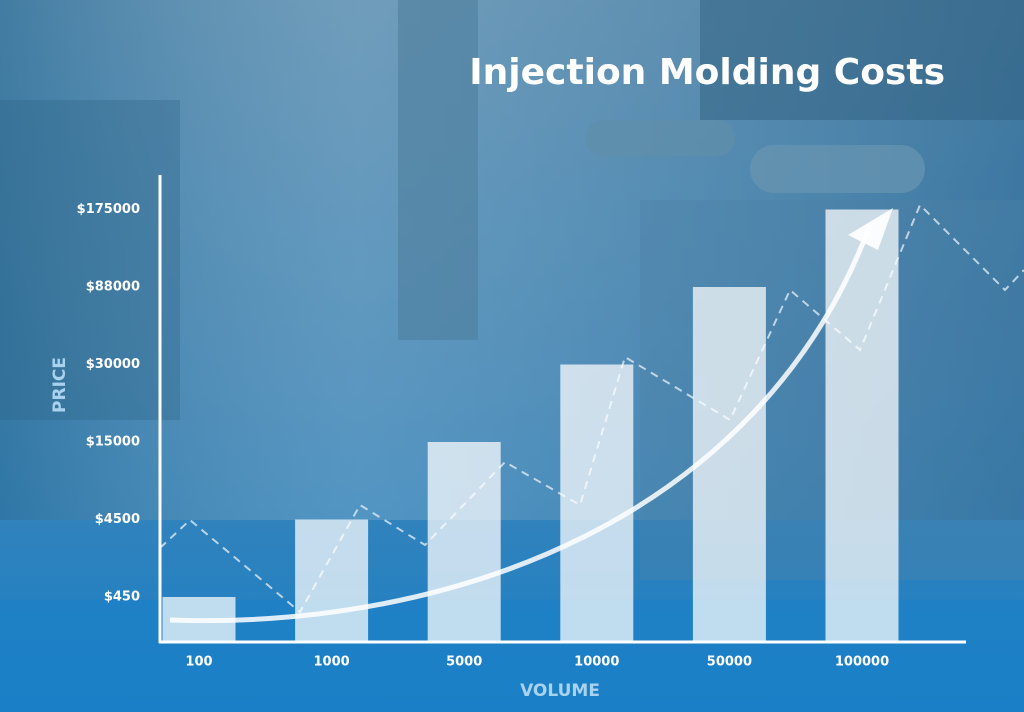 The height and width of the screenshot is (712, 1024). I want to click on chart-title: Injection Molding Costs, so click(707, 72).